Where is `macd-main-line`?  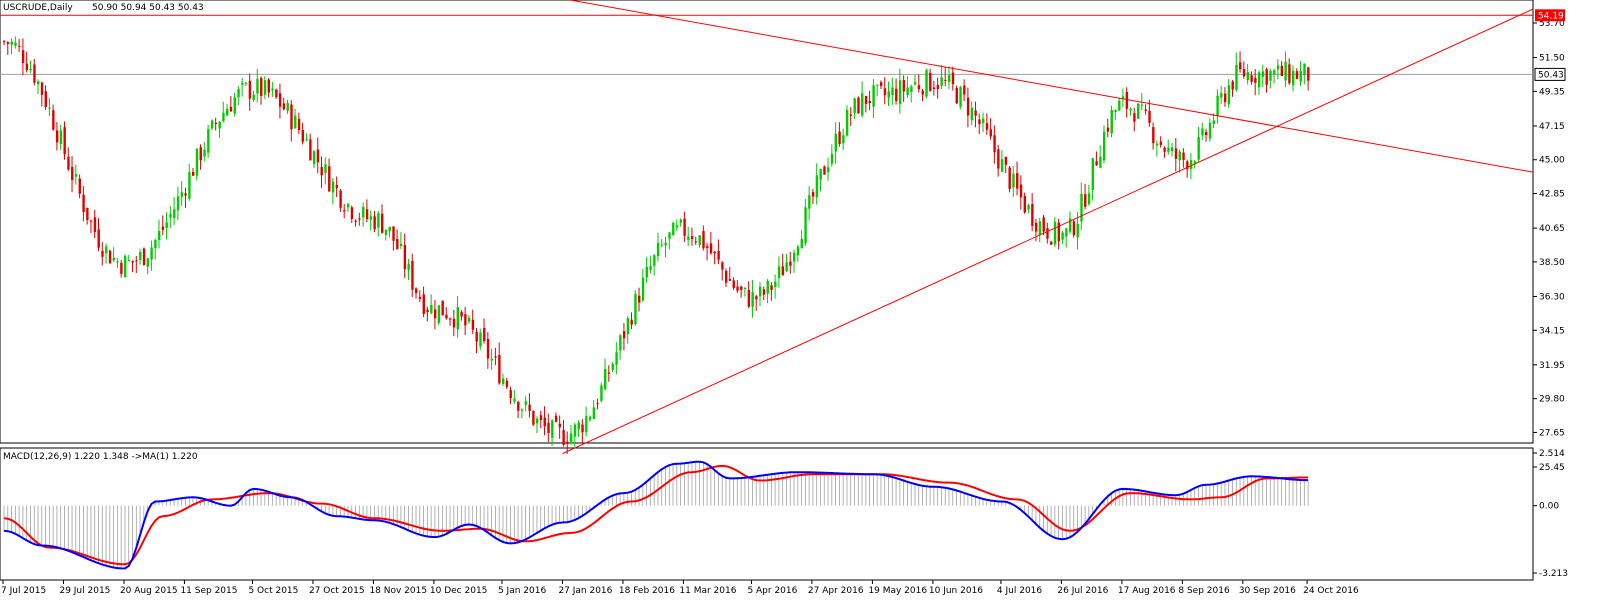
macd-main-line is located at coordinates (656, 515).